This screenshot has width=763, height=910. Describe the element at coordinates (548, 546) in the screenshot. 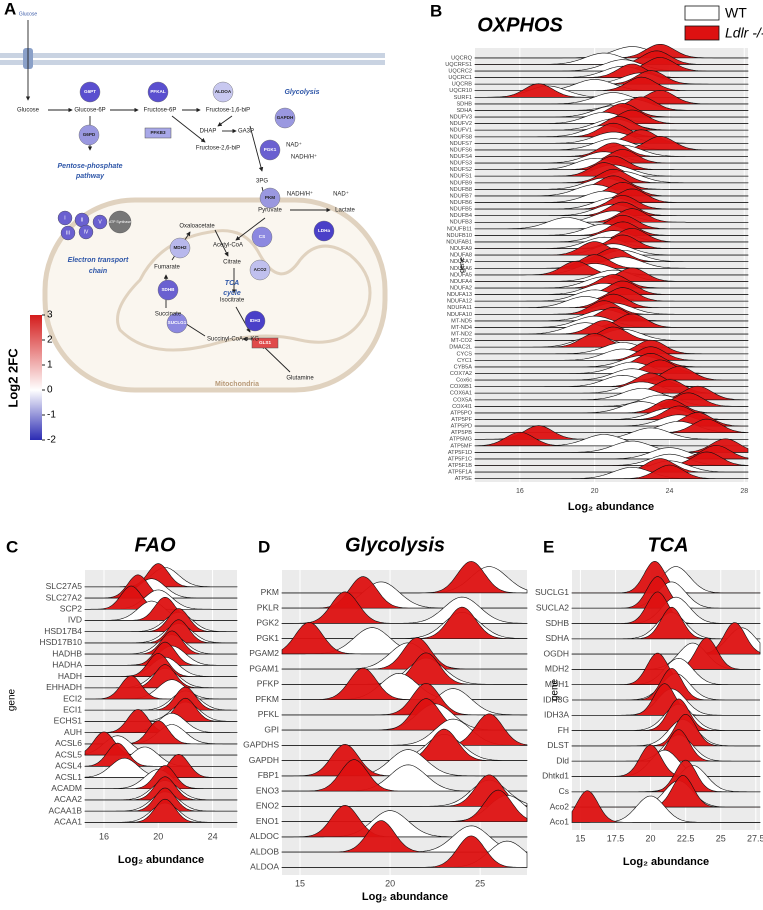

I see `panel-label: E` at that location.